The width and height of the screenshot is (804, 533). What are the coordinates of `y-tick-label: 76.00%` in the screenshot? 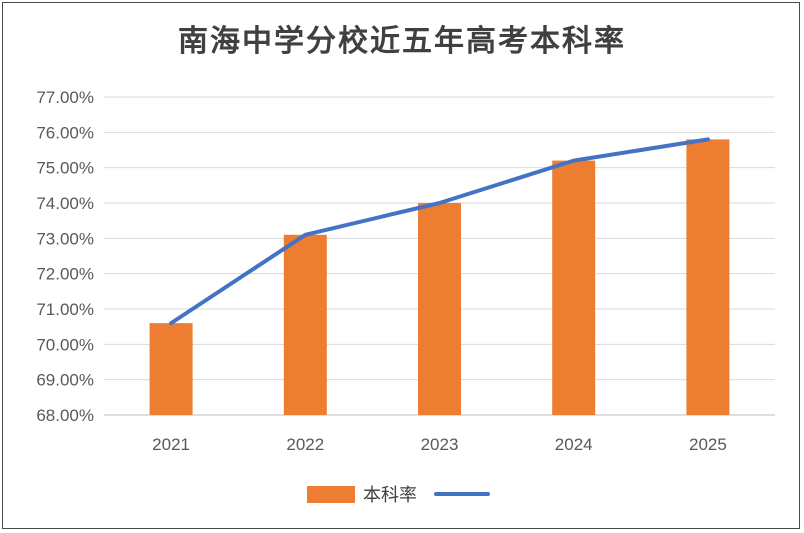 It's located at (65, 132).